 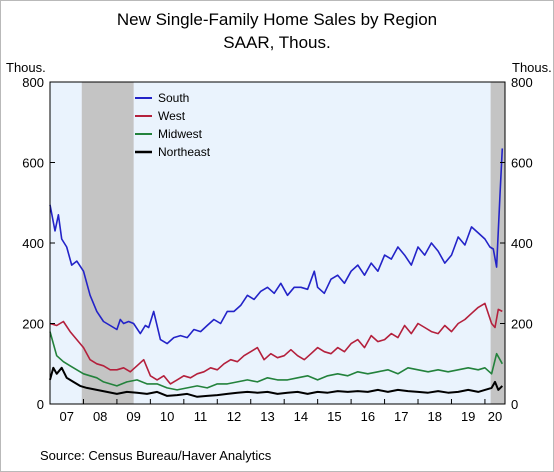 I want to click on legend-label-west: West, so click(x=172, y=116).